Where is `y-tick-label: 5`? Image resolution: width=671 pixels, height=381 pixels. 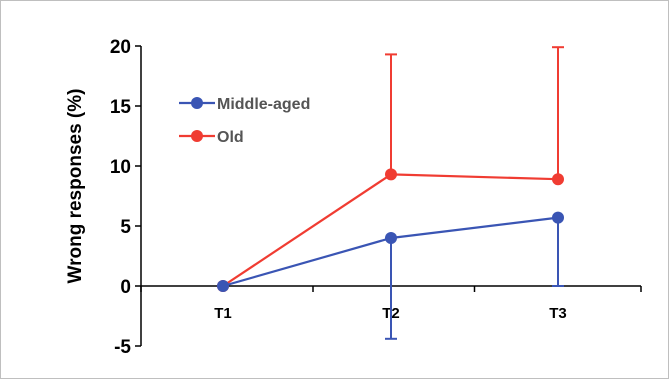
y-tick-label: 5 is located at coordinates (125, 227).